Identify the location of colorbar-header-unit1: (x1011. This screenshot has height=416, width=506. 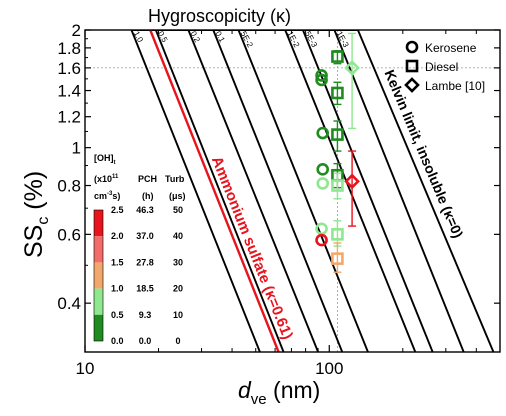
(106, 179).